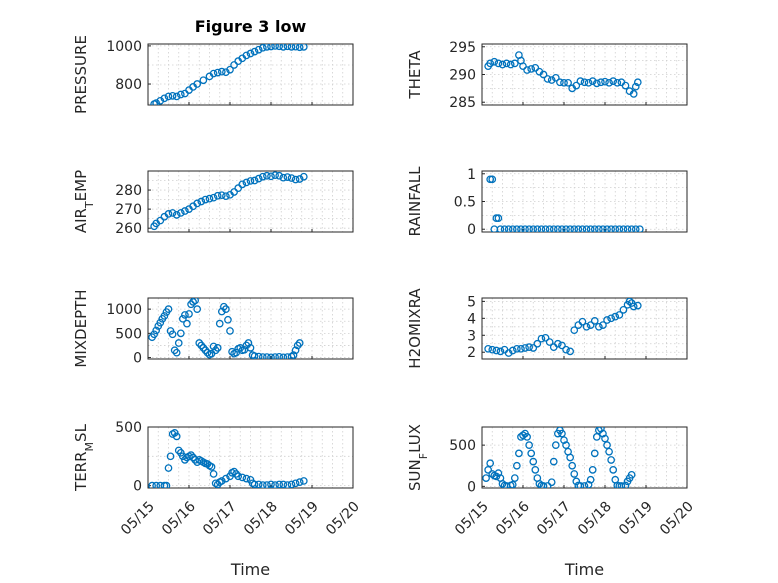 This screenshot has height=583, width=778. What do you see at coordinates (343, 519) in the screenshot?
I see `x-tick-label: 05/20` at bounding box center [343, 519].